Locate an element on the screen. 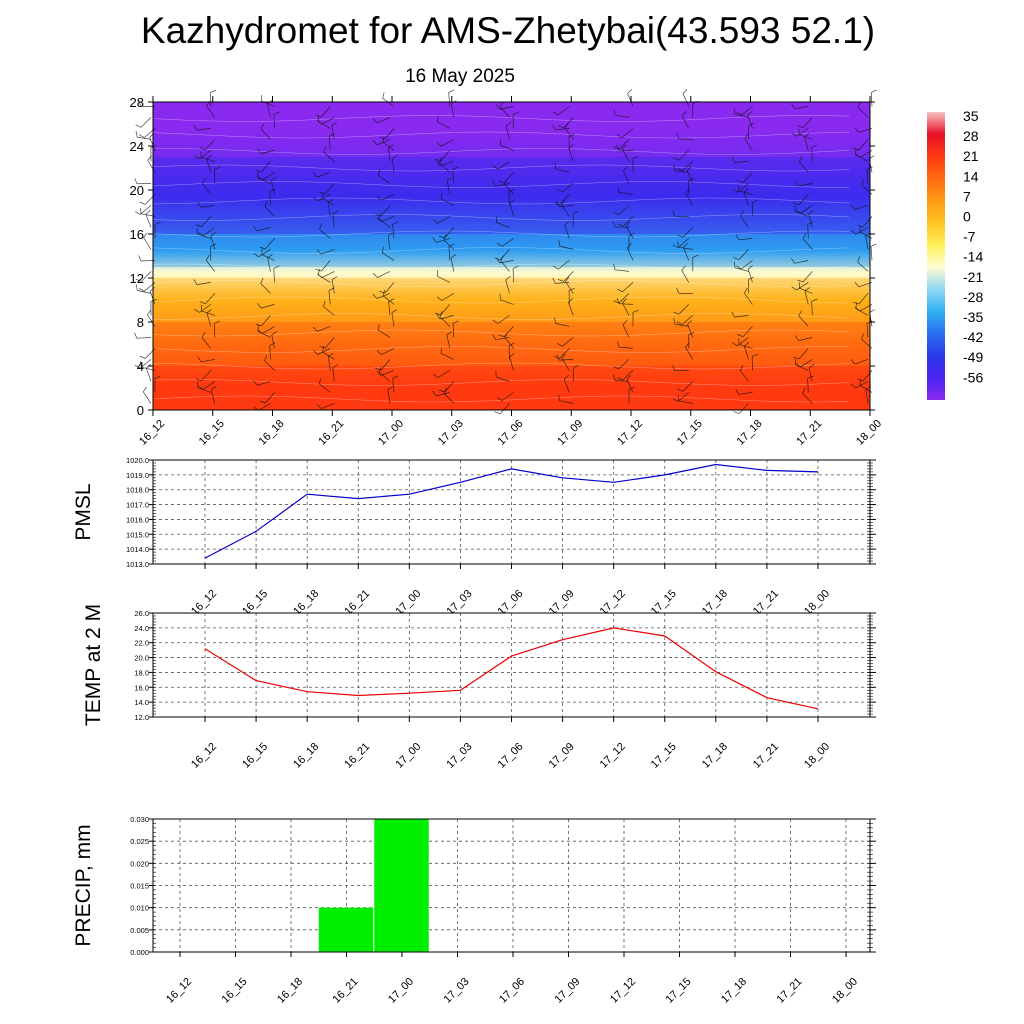 The width and height of the screenshot is (1024, 1024). heatmap-band is located at coordinates (511, 195).